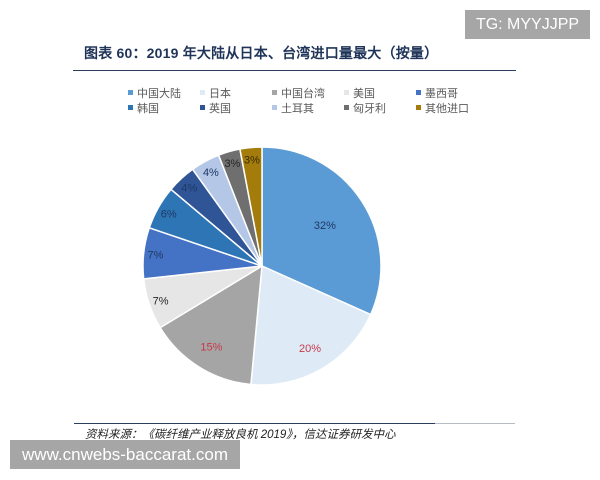 The width and height of the screenshot is (600, 480). I want to click on legend-label: 中国台湾, so click(303, 93).